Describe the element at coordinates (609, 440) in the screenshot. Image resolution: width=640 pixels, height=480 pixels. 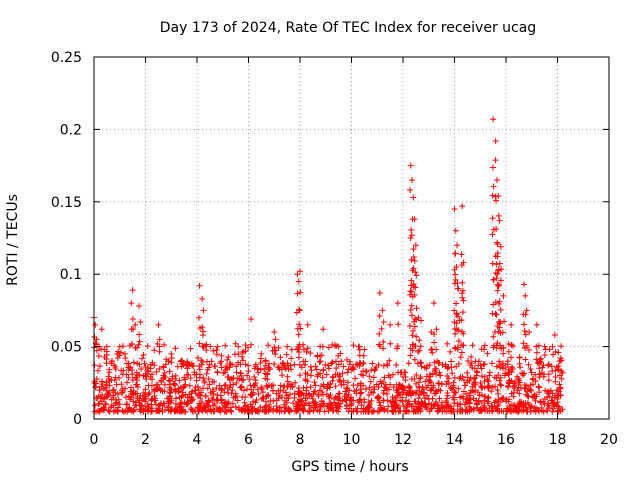
I see `x-tick-label: 20` at that location.